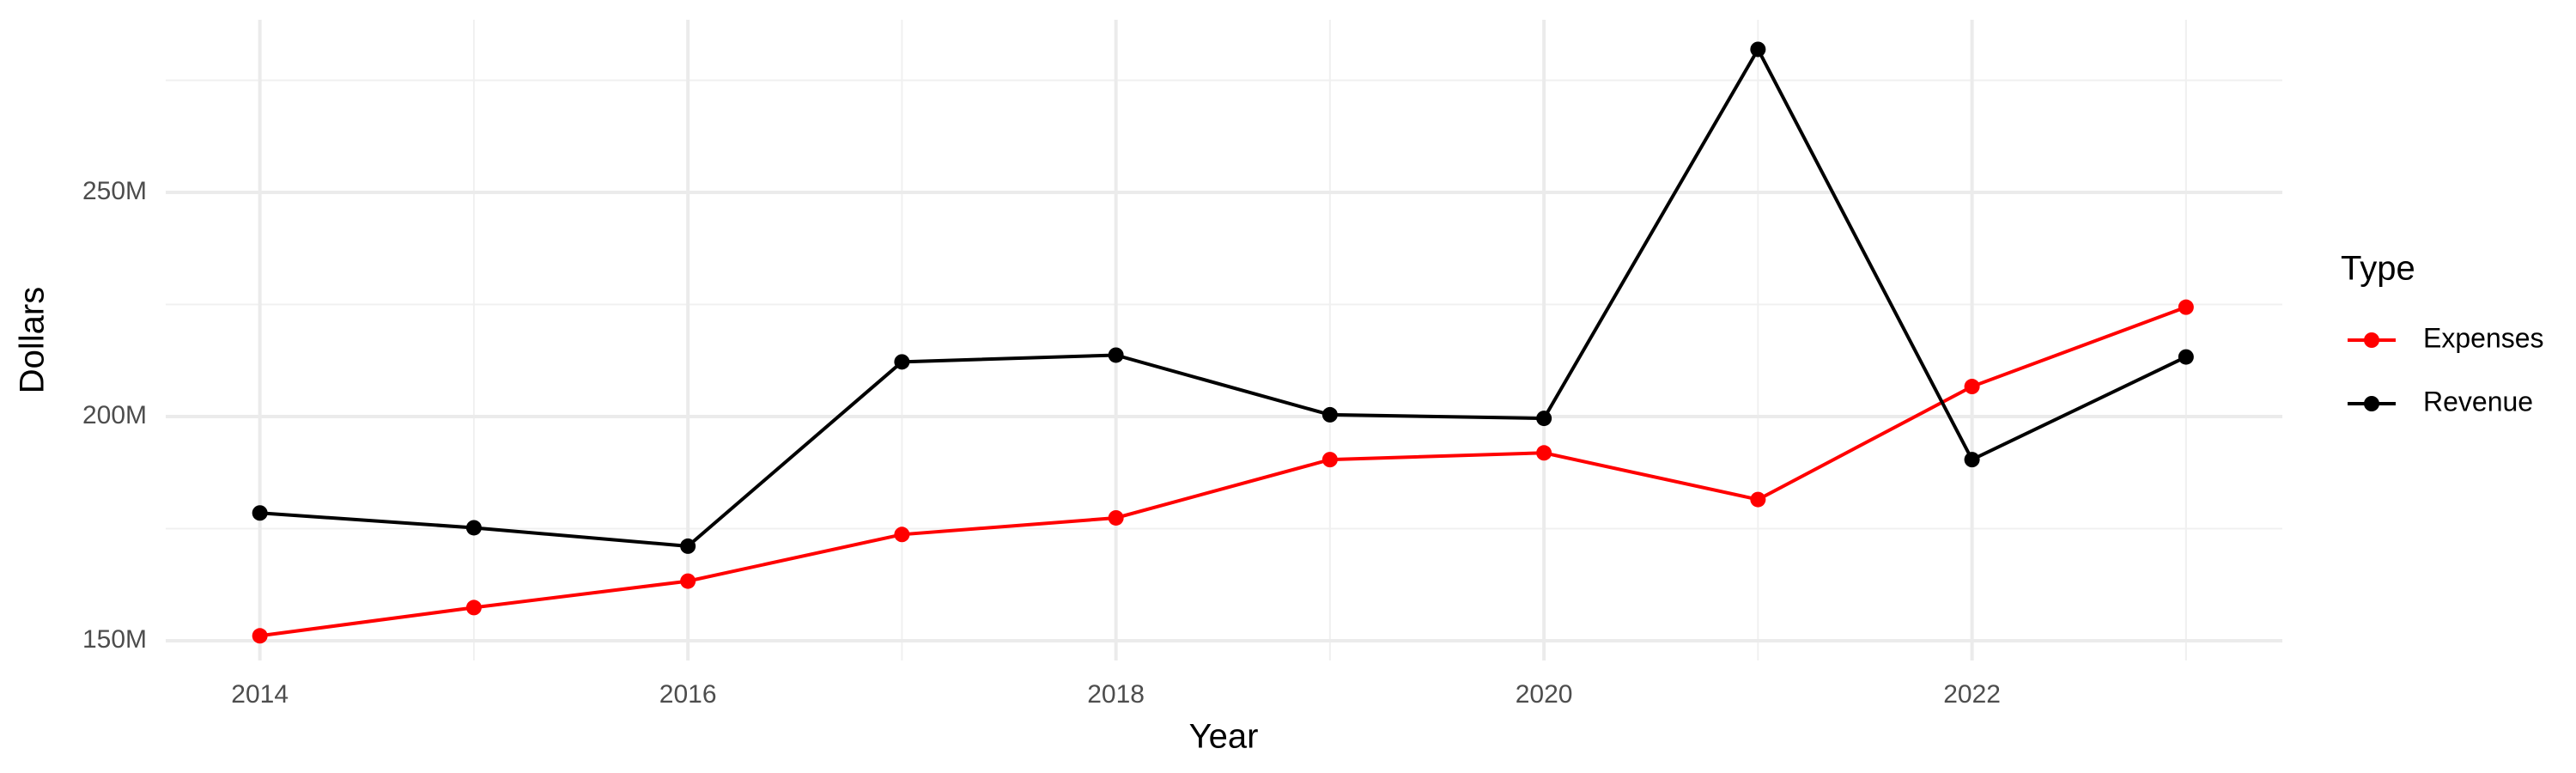  What do you see at coordinates (1224, 737) in the screenshot?
I see `x-axis-title: Year` at bounding box center [1224, 737].